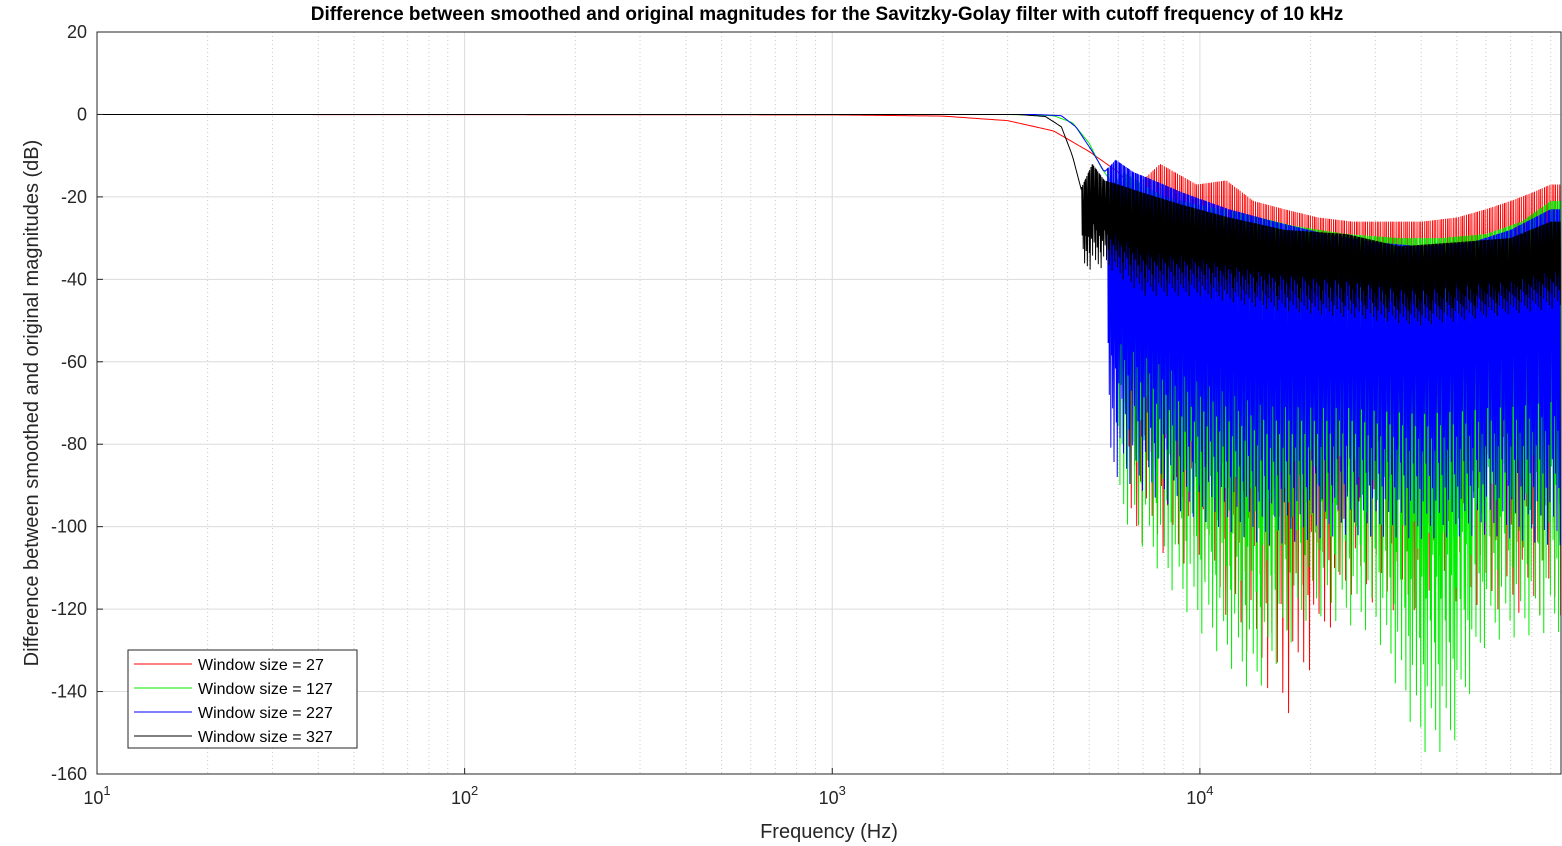 The height and width of the screenshot is (846, 1562). Describe the element at coordinates (74, 362) in the screenshot. I see `y-tick-label: -60` at that location.